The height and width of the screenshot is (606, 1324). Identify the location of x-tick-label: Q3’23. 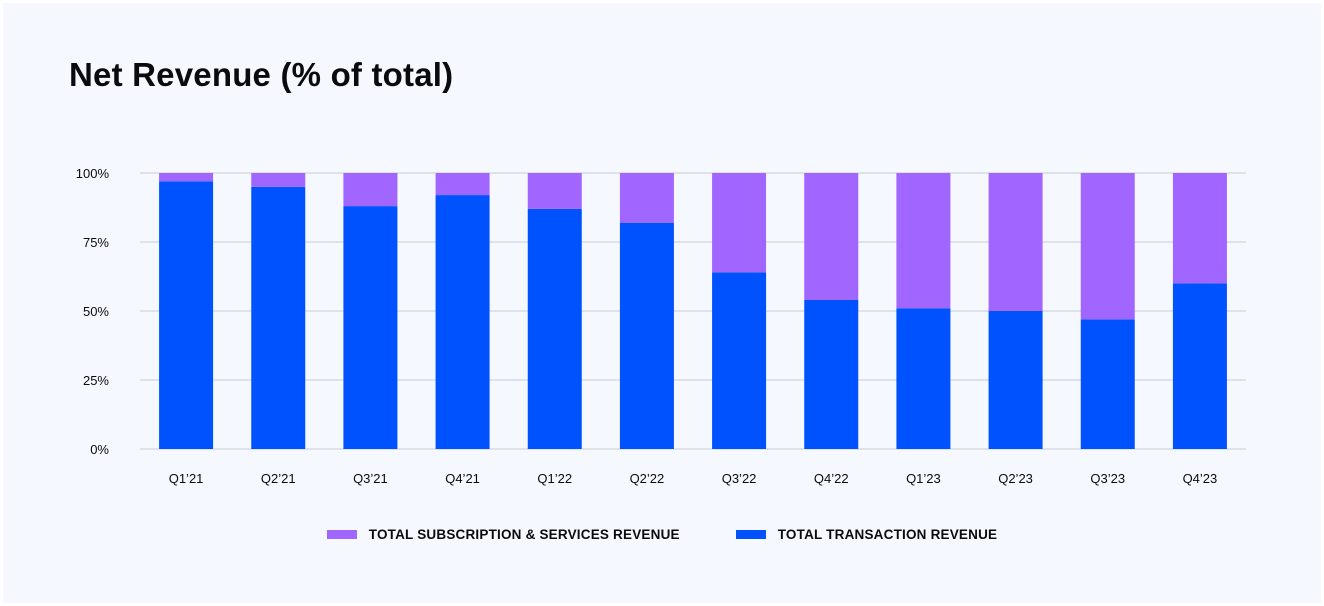
(1107, 478).